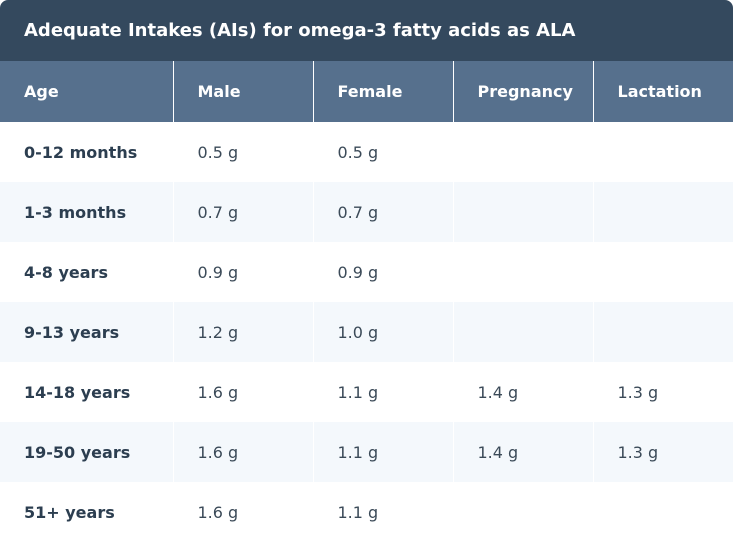  I want to click on cell-female: 0.7 g, so click(382, 212).